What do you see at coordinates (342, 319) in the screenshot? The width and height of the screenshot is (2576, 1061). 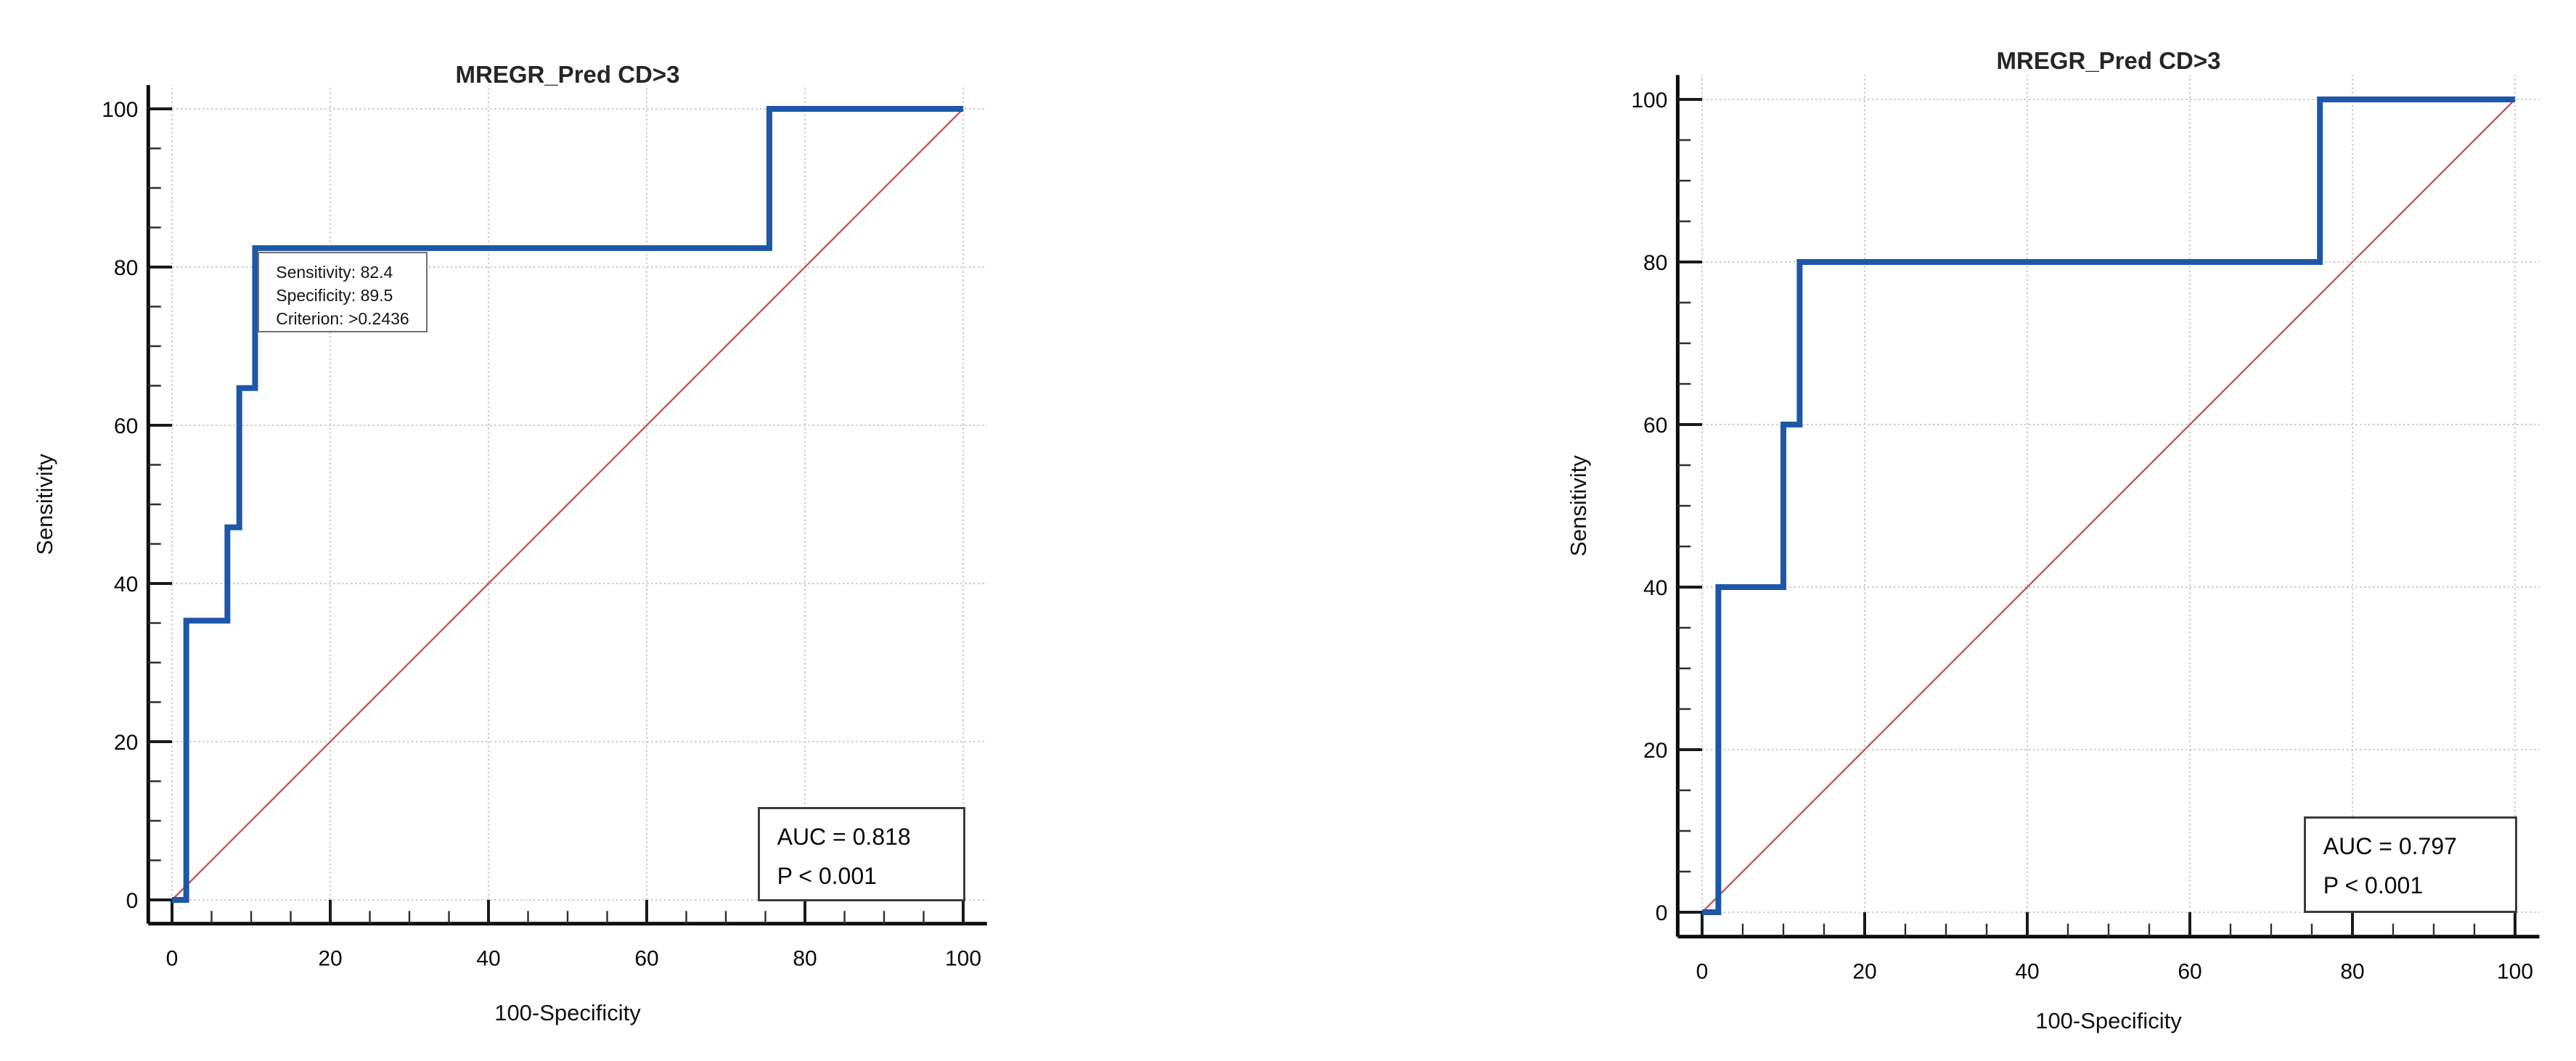 I see `tooltip-criterion: Criterion: >0.2436` at bounding box center [342, 319].